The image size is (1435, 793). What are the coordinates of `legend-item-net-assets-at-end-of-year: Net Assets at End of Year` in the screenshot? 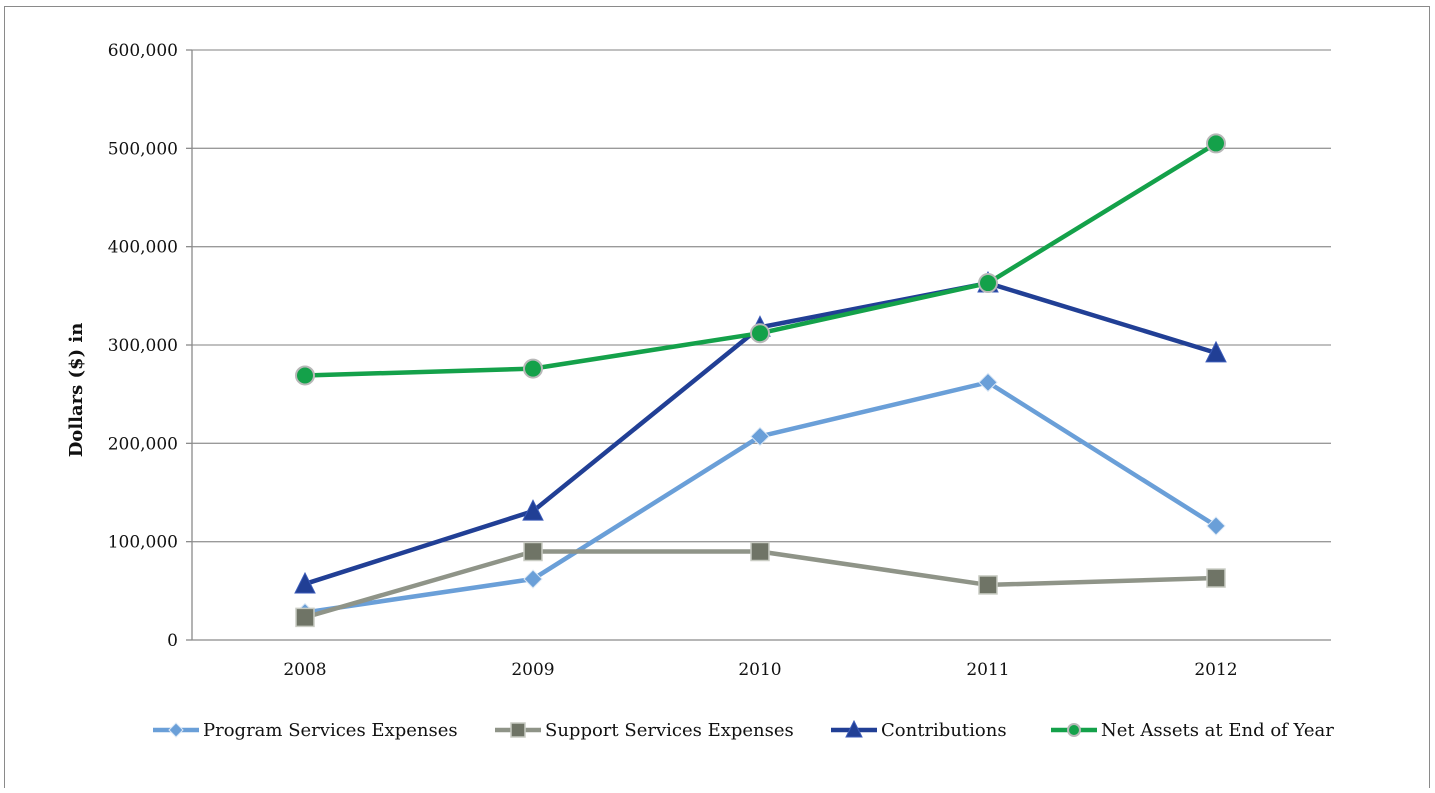 It's located at (1192, 730).